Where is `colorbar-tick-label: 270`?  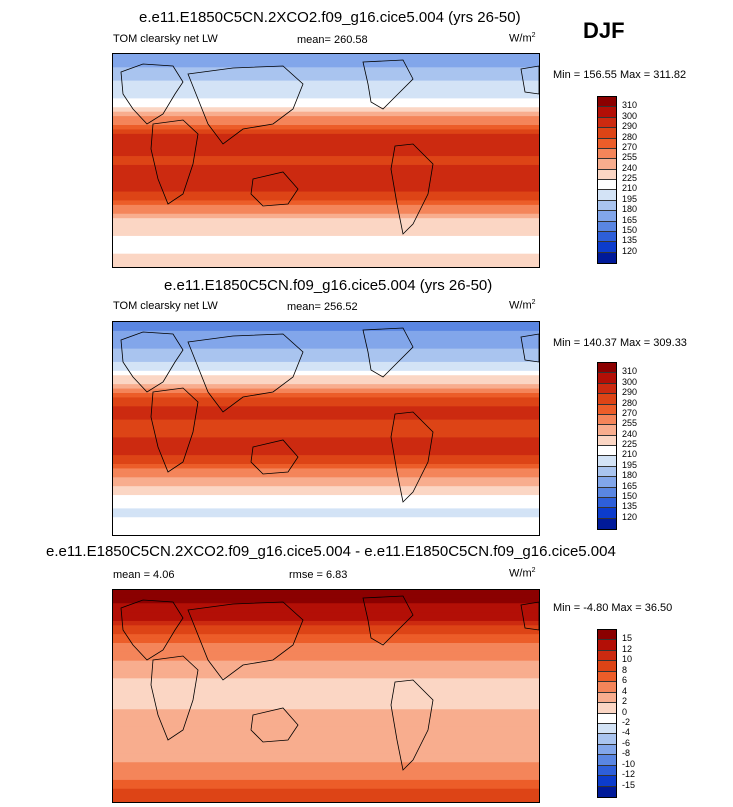
colorbar-tick-label: 270 is located at coordinates (630, 412).